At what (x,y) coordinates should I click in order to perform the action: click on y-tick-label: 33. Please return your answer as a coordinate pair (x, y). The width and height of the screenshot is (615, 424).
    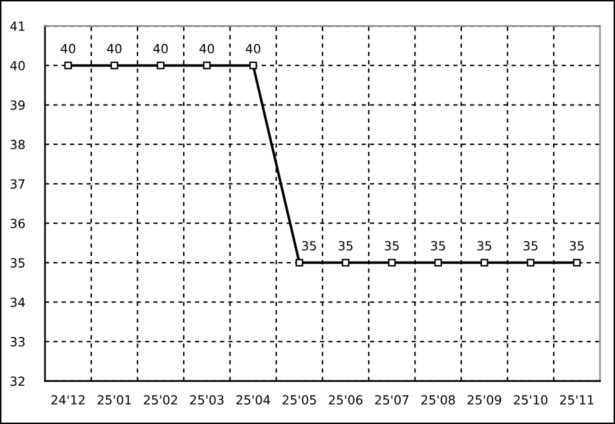
    Looking at the image, I should click on (17, 341).